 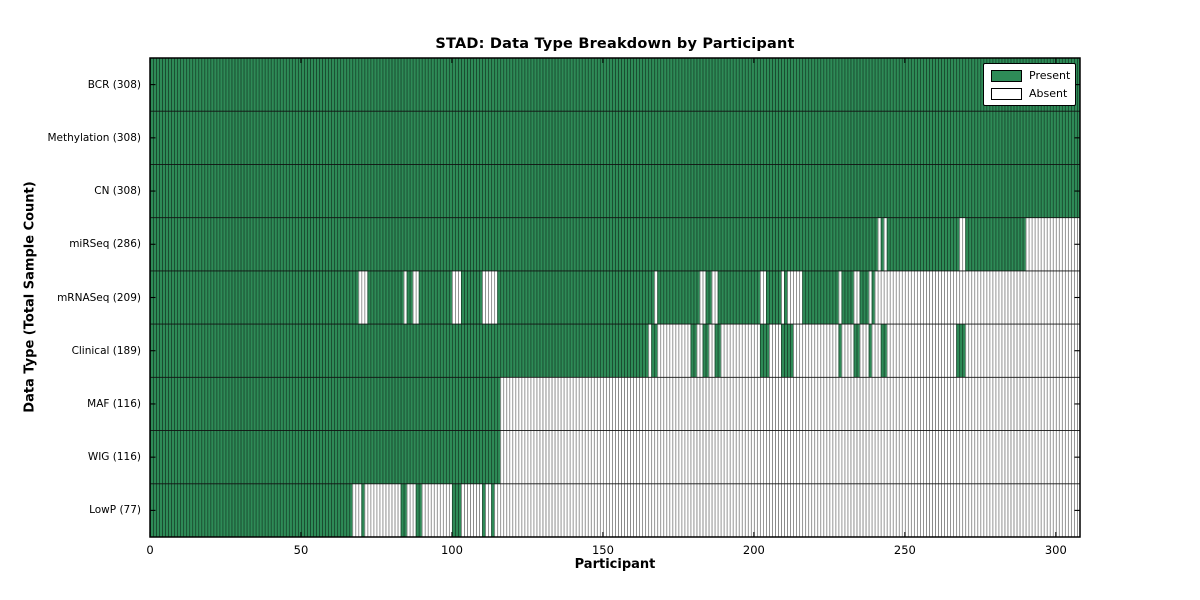 I want to click on y-tick-label-LowP: LowP (77), so click(x=115, y=510).